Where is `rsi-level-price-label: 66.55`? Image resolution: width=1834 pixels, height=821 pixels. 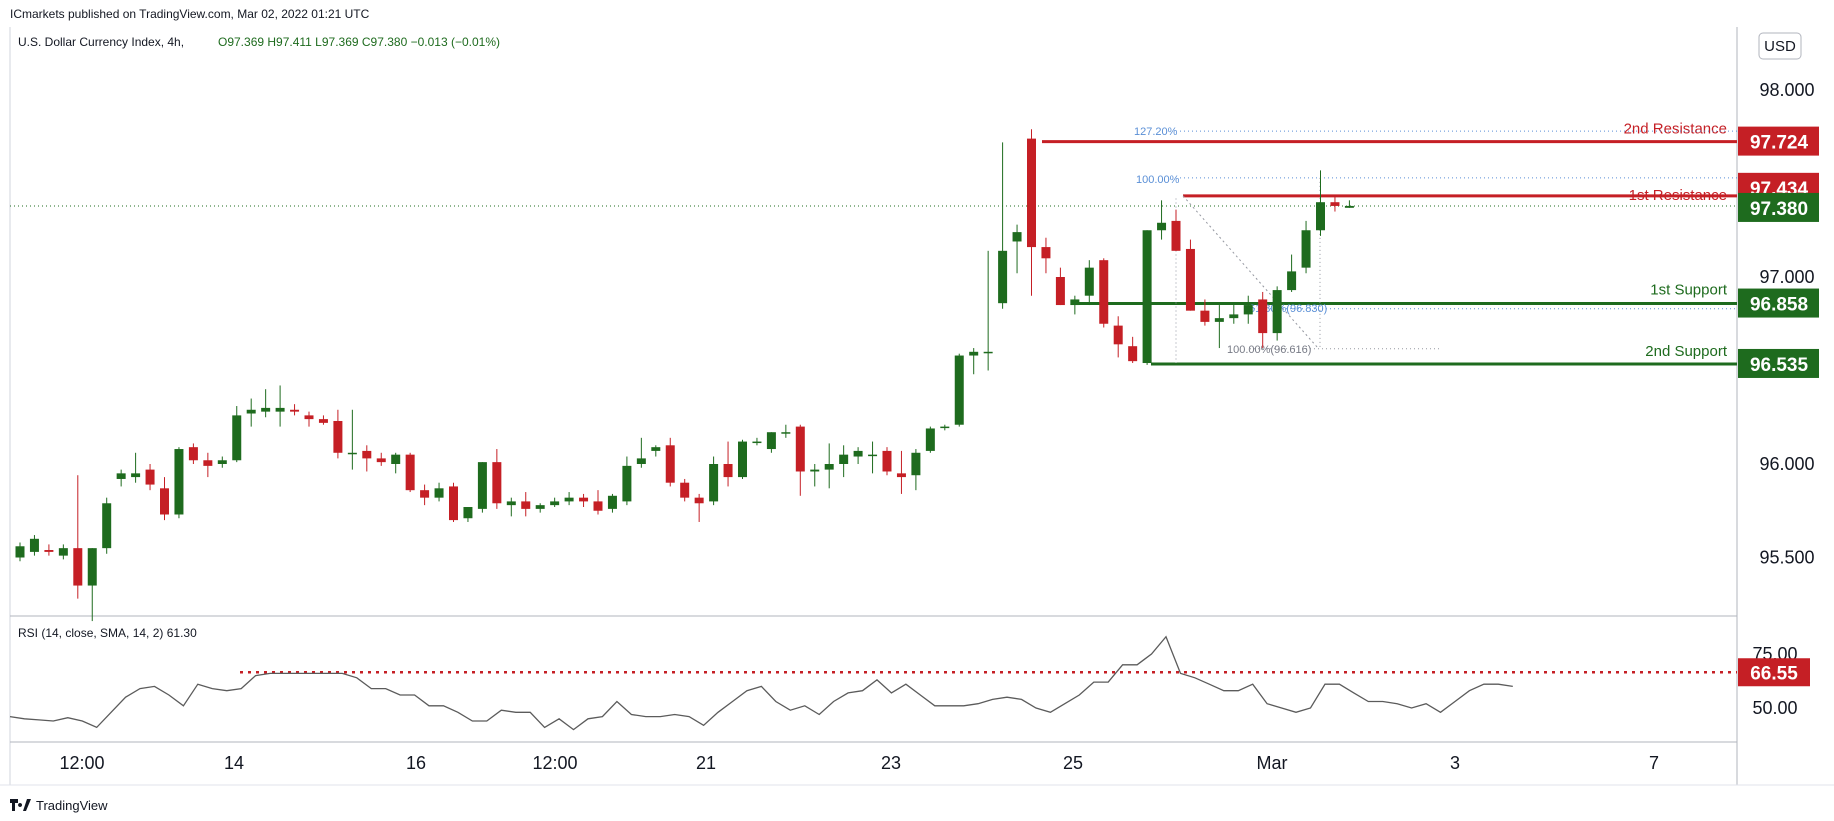 rsi-level-price-label: 66.55 is located at coordinates (1774, 672).